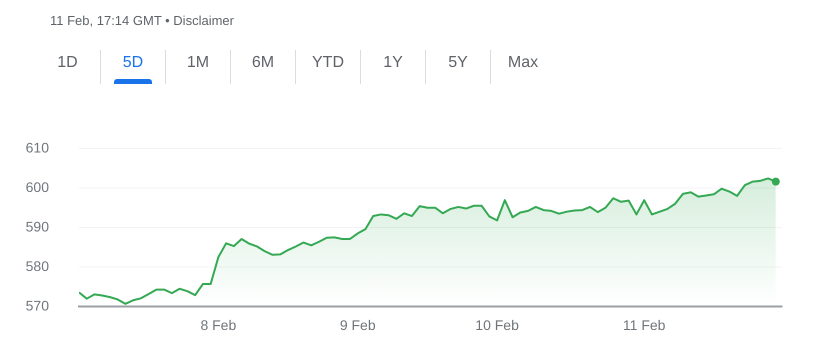 Image resolution: width=835 pixels, height=350 pixels. What do you see at coordinates (38, 305) in the screenshot?
I see `y-tick-label: 570` at bounding box center [38, 305].